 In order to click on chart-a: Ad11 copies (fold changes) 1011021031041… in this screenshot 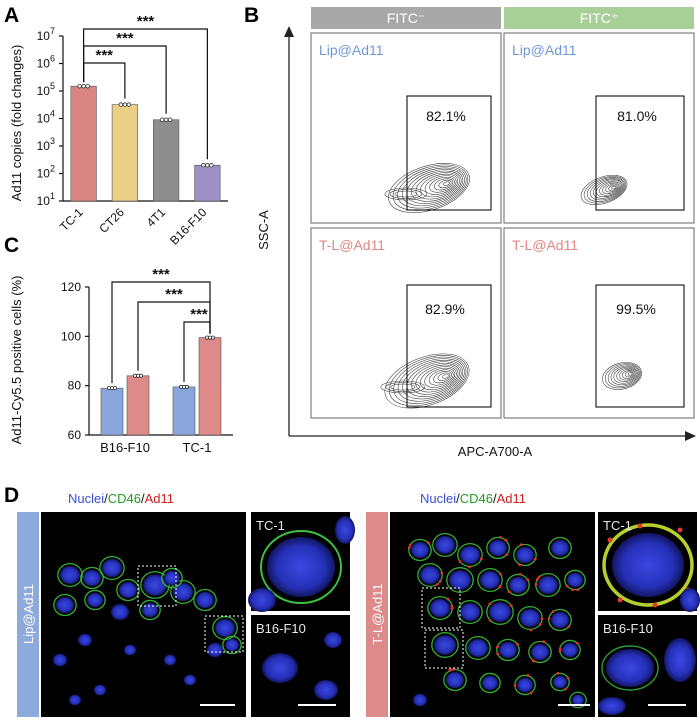, I will do `click(118, 130)`.